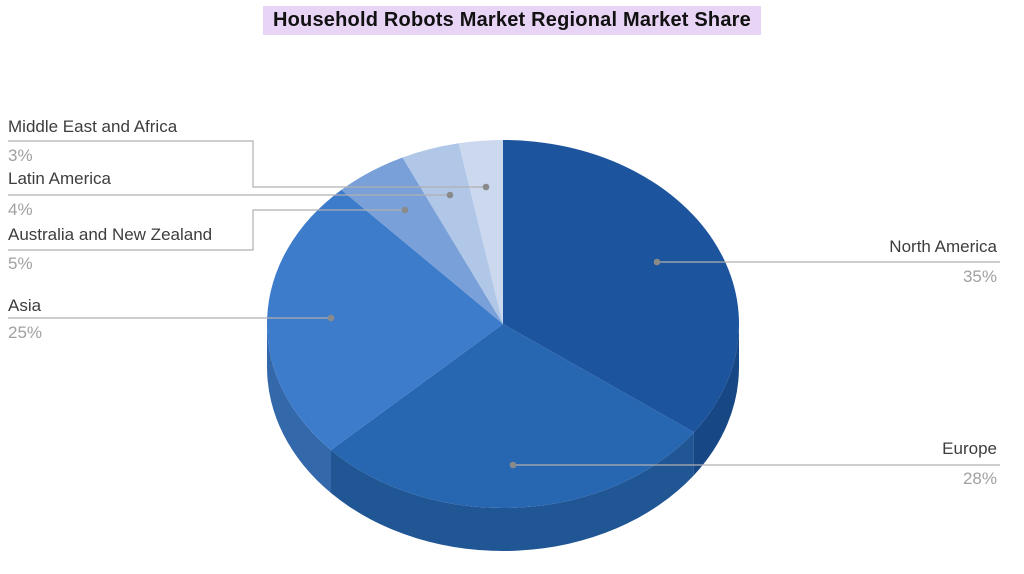 The width and height of the screenshot is (1024, 574). What do you see at coordinates (25, 305) in the screenshot?
I see `label-asia: Asia` at bounding box center [25, 305].